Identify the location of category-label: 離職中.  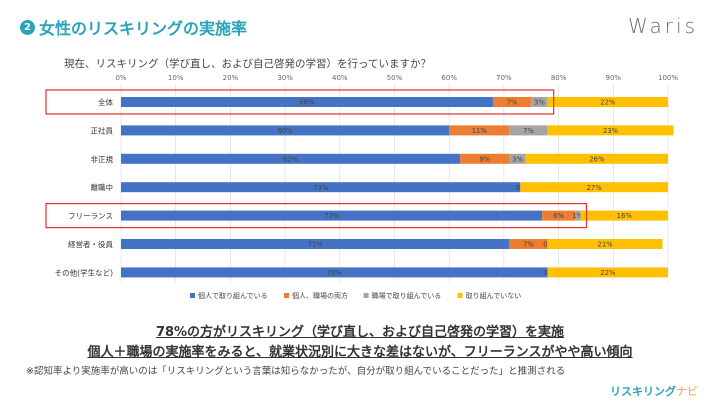
(102, 187).